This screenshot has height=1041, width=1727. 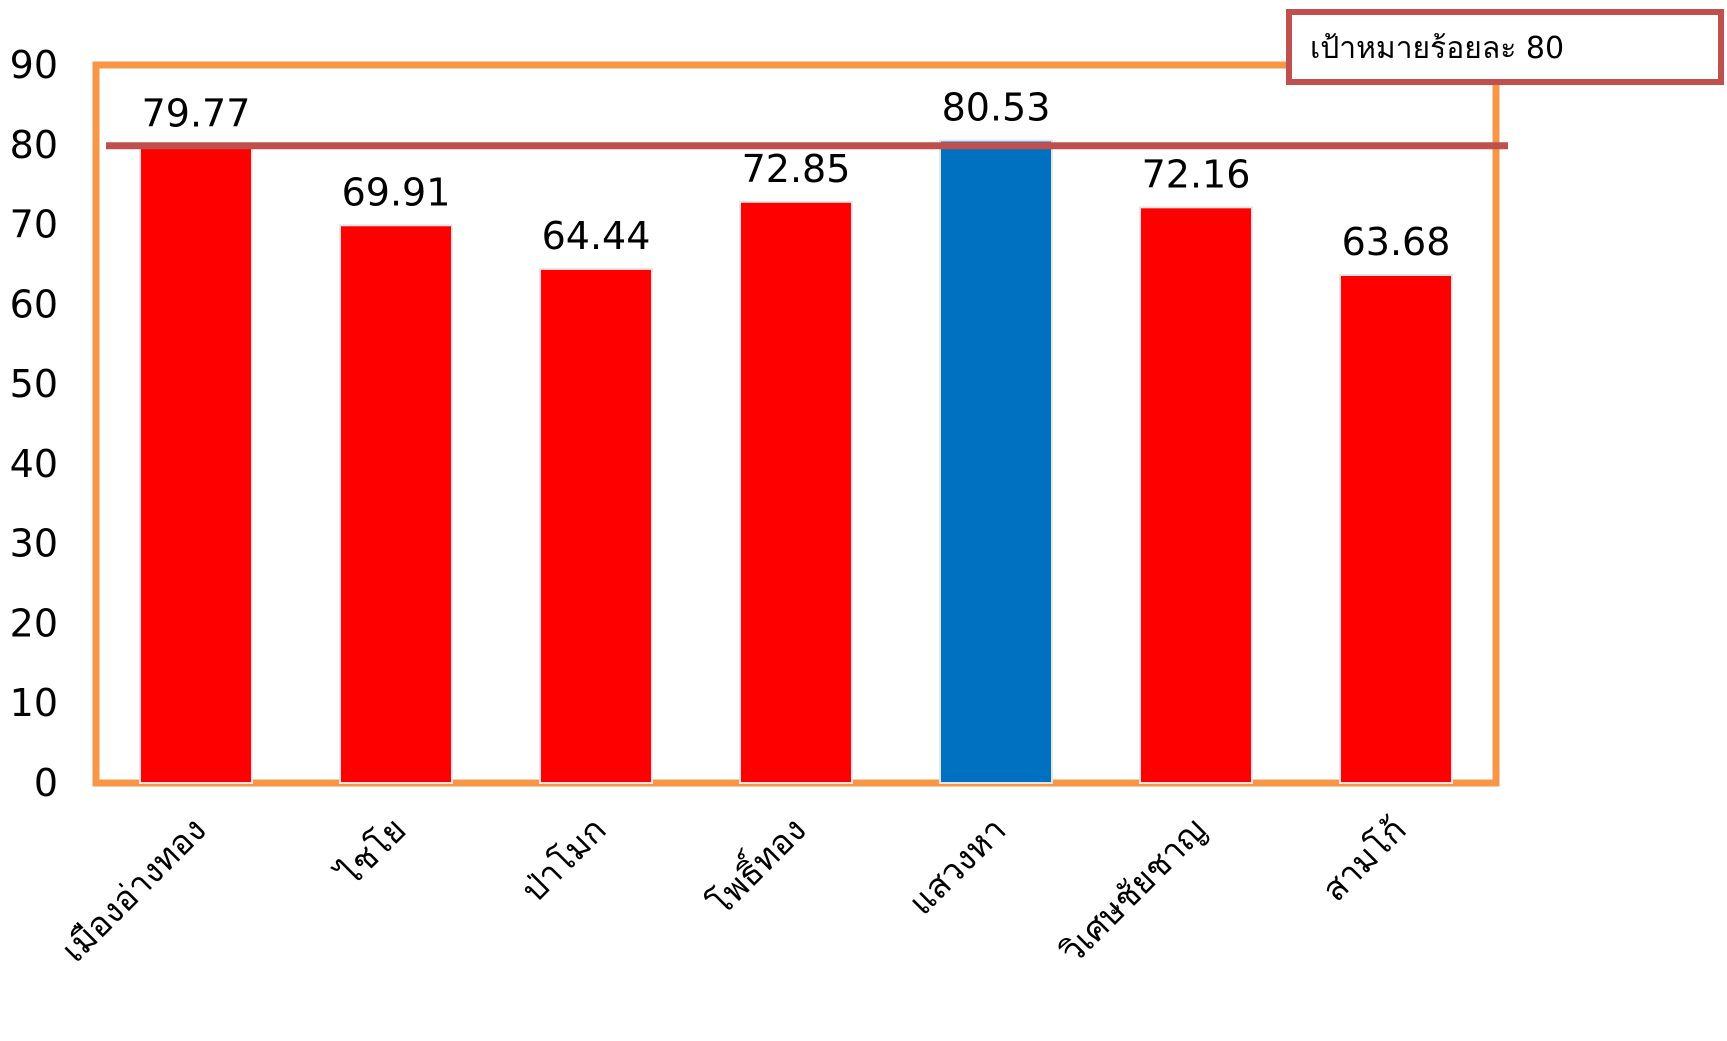 What do you see at coordinates (1134, 891) in the screenshot?
I see `x-tick-label: วิเศษชัยชาญ` at bounding box center [1134, 891].